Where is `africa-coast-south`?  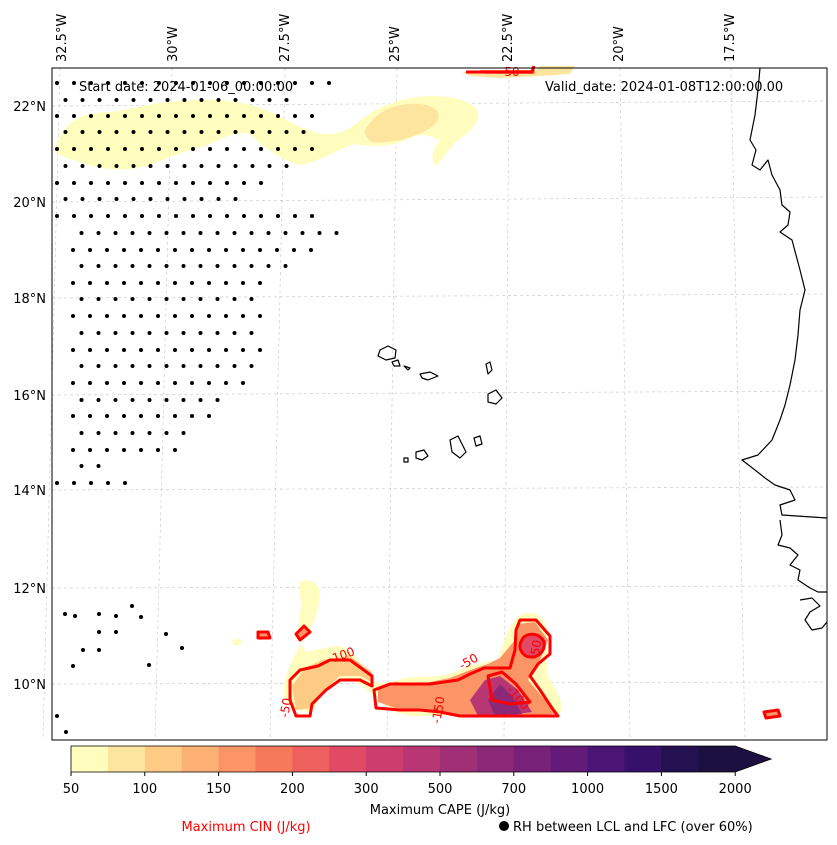 africa-coast-south is located at coordinates (802, 556).